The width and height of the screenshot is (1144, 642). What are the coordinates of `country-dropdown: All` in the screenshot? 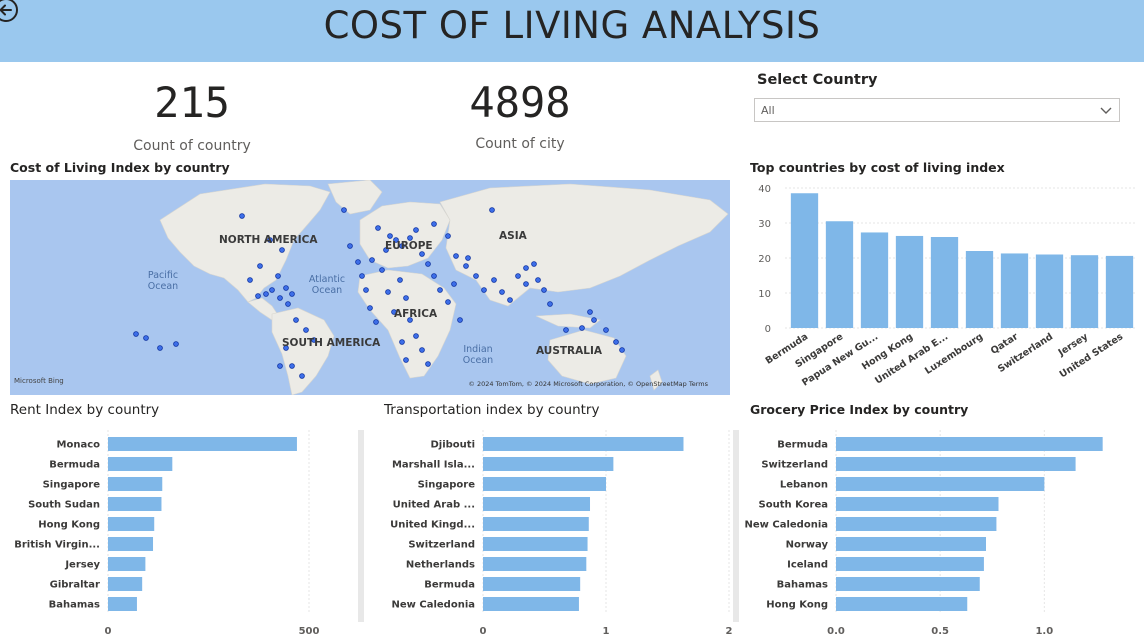 It's located at (937, 110).